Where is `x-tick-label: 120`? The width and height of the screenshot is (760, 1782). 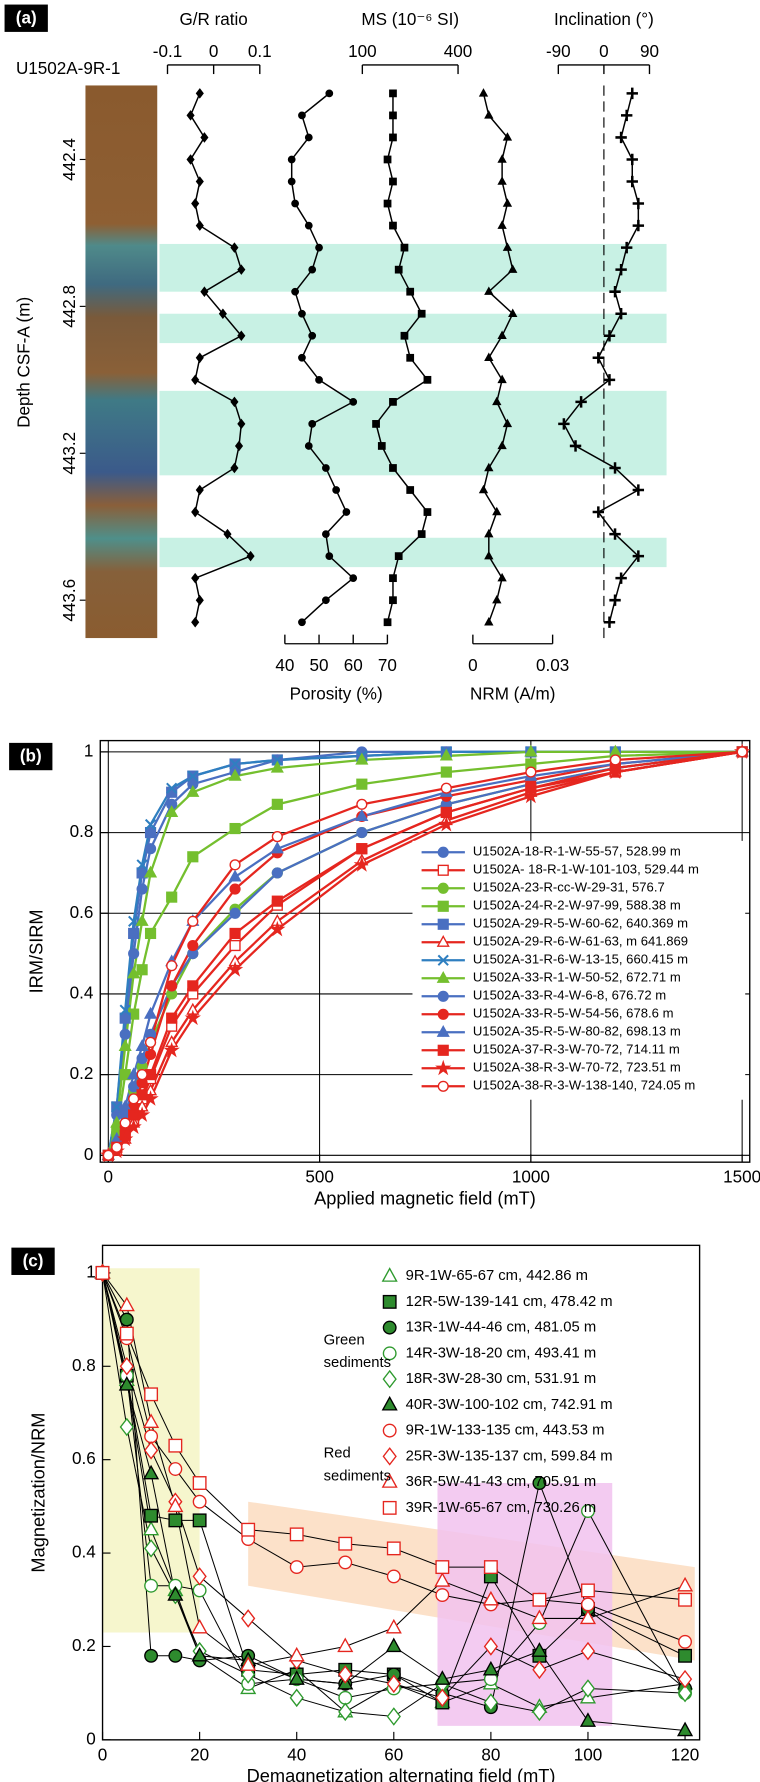 x-tick-label: 120 is located at coordinates (685, 1754).